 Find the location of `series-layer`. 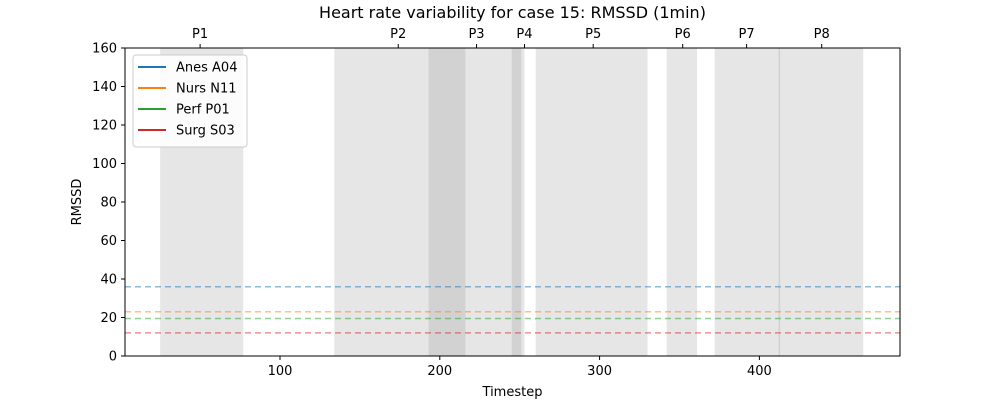

series-layer is located at coordinates (512, 309).